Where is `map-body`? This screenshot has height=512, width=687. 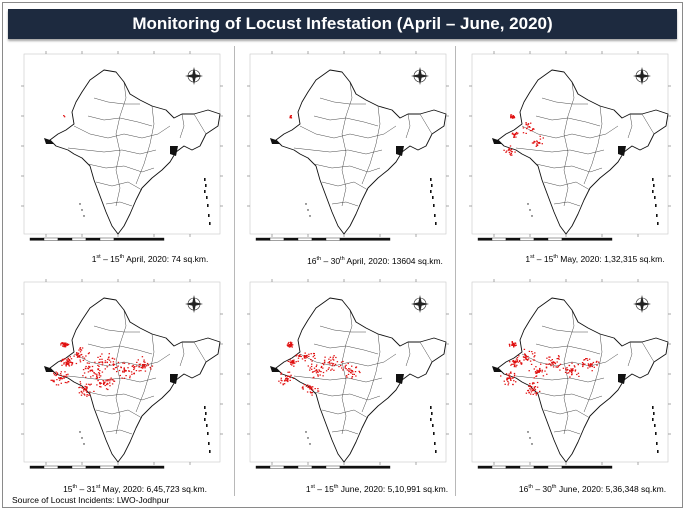 map-body is located at coordinates (348, 146).